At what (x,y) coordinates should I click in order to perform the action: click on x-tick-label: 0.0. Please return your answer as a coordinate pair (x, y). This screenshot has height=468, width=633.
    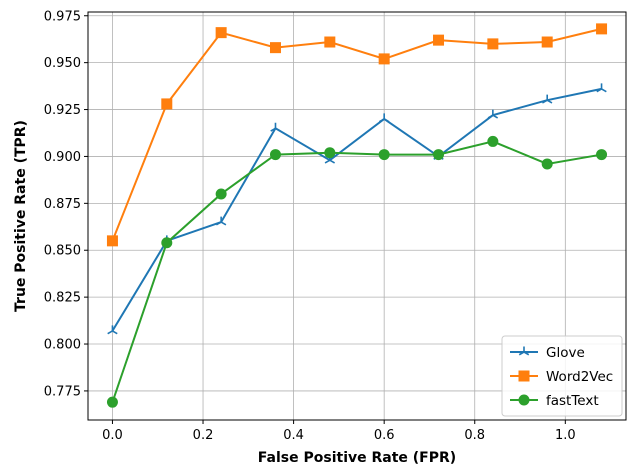
    Looking at the image, I should click on (112, 435).